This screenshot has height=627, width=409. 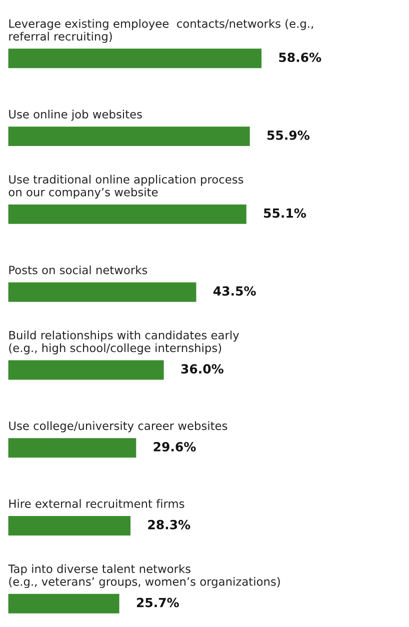 I want to click on data-label: 58.6%, so click(x=300, y=57).